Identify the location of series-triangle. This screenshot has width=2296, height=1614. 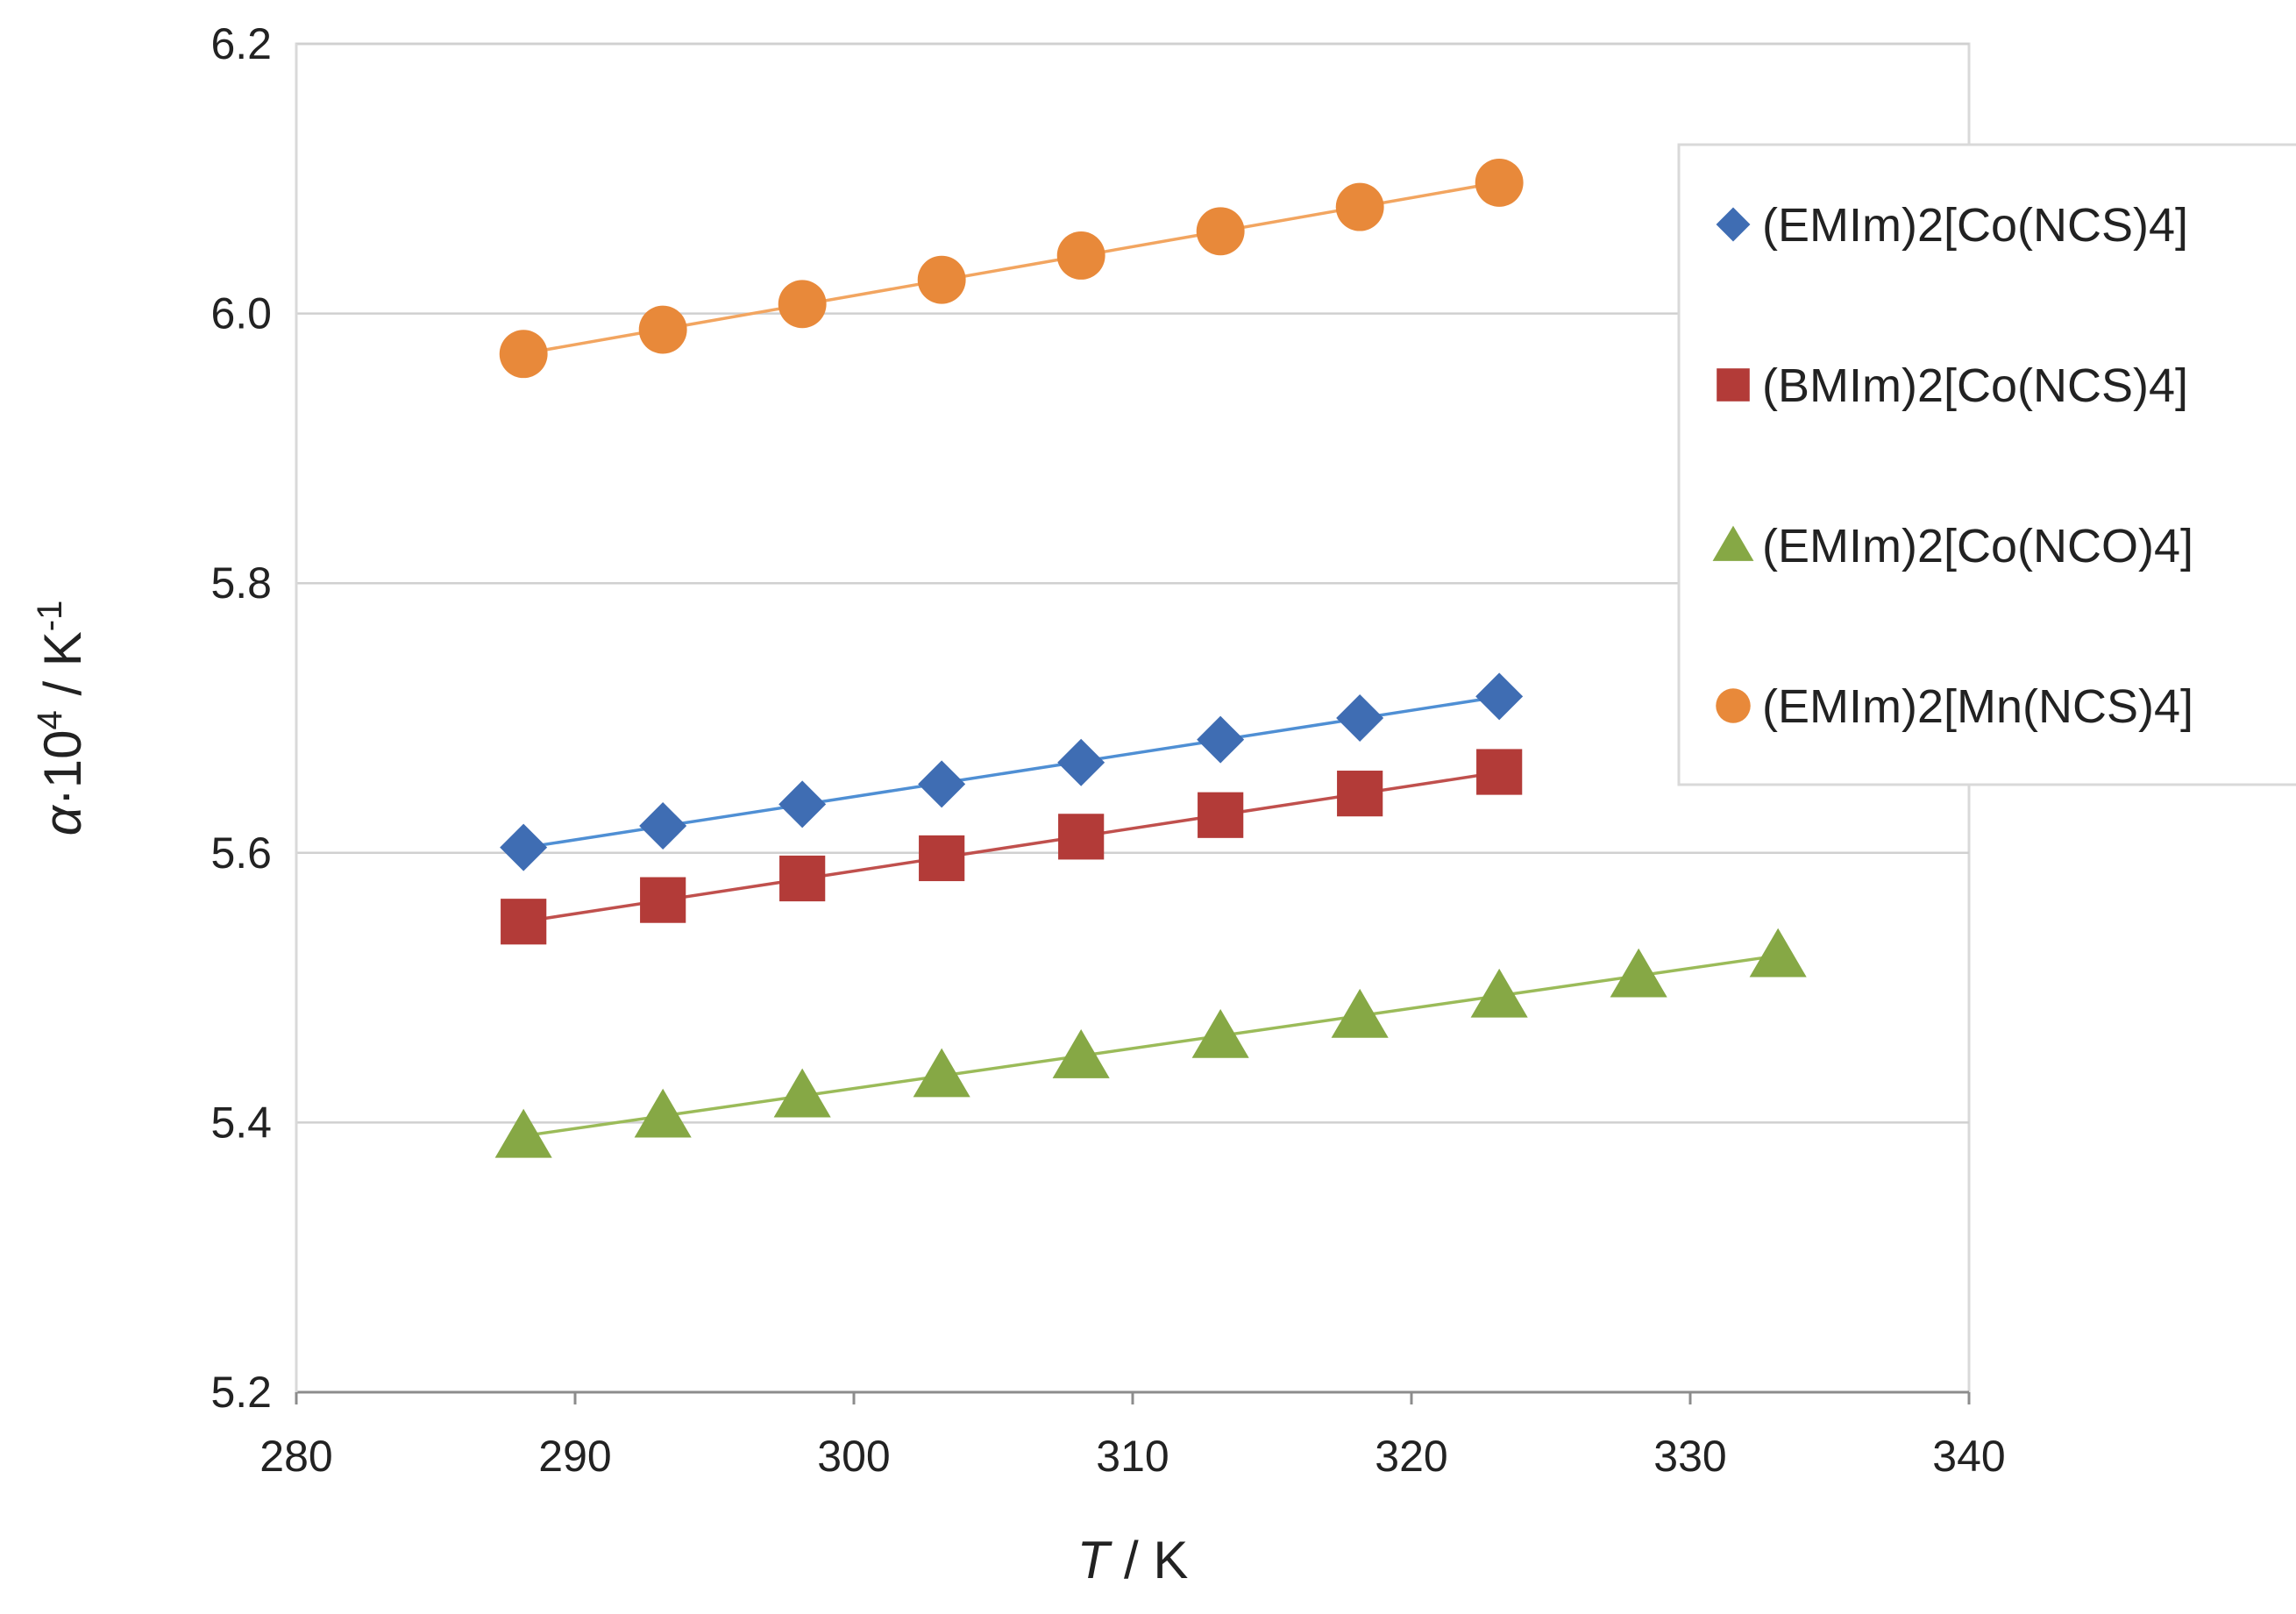
(1150, 1043).